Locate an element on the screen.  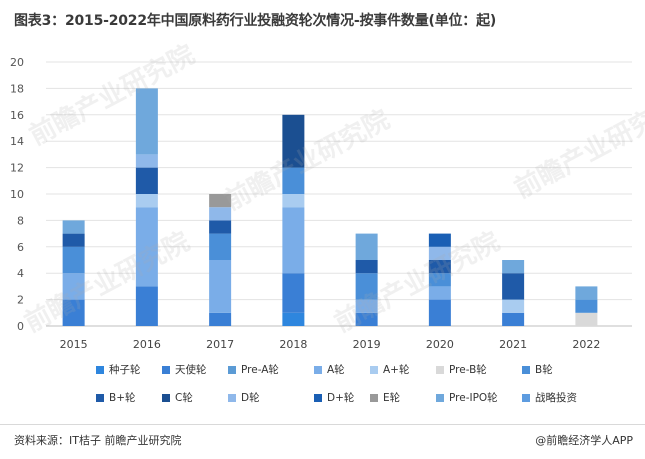
legend-item: Pre-IPO轮 is located at coordinates (479, 397).